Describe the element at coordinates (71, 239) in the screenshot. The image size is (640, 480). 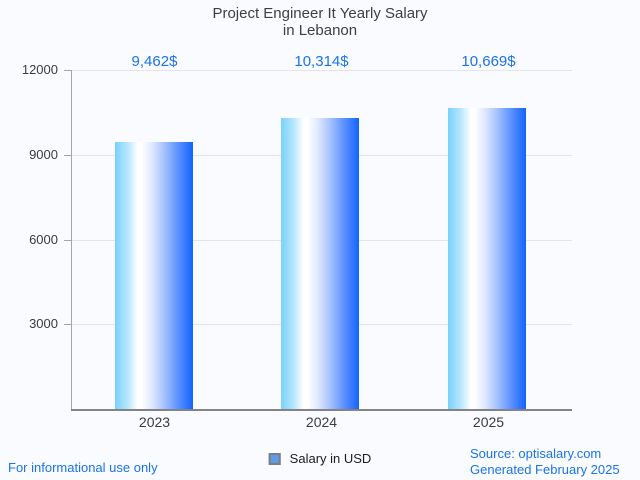
I see `y-axis-line` at that location.